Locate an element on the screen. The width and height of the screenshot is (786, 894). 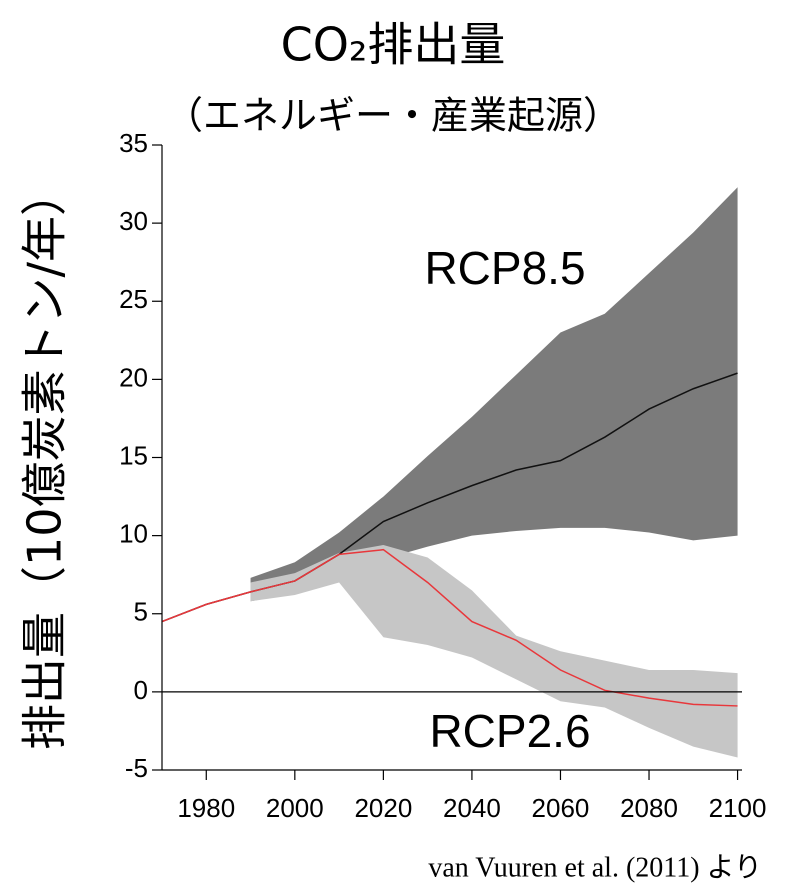
band is located at coordinates (494, 651).